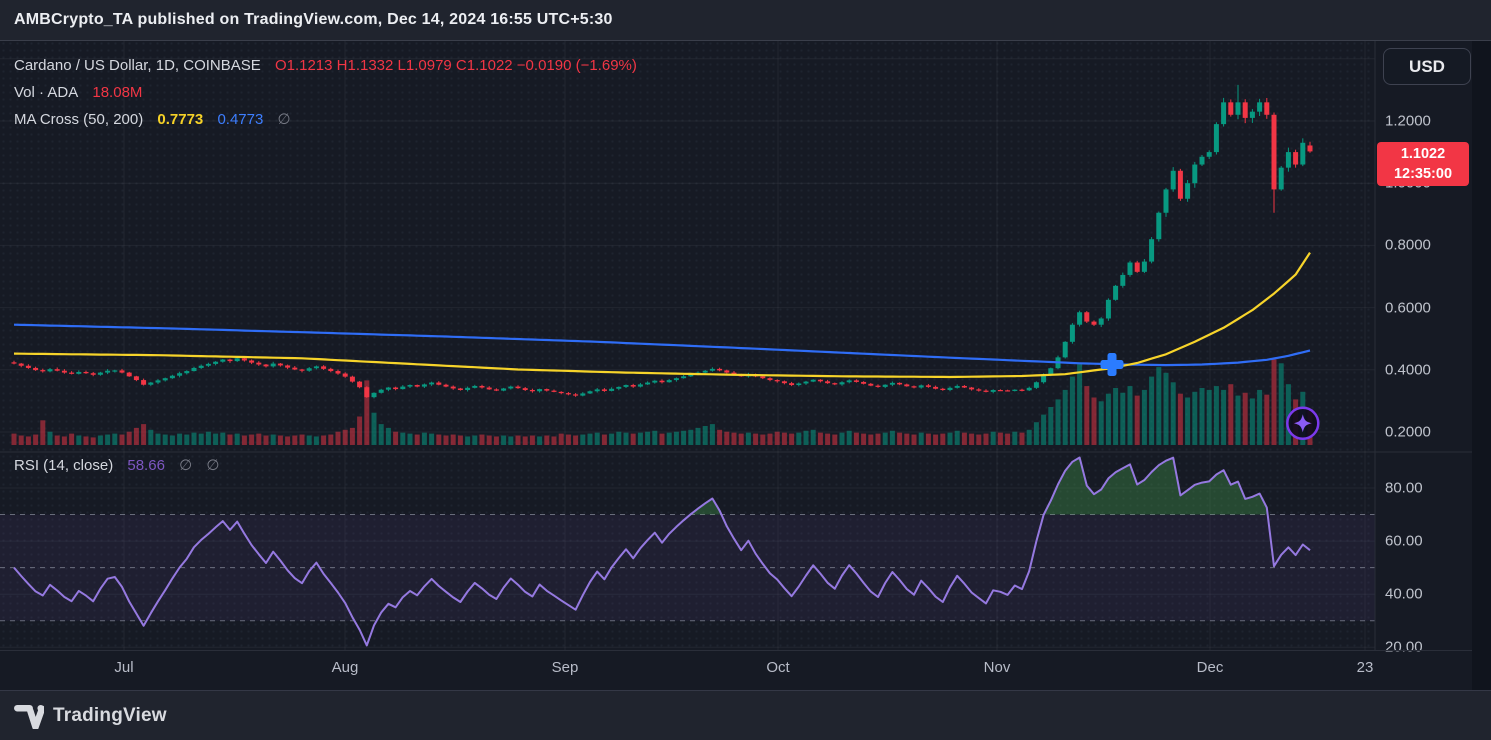 The image size is (1491, 740). I want to click on rsi-empty-set-2: ∅, so click(213, 465).